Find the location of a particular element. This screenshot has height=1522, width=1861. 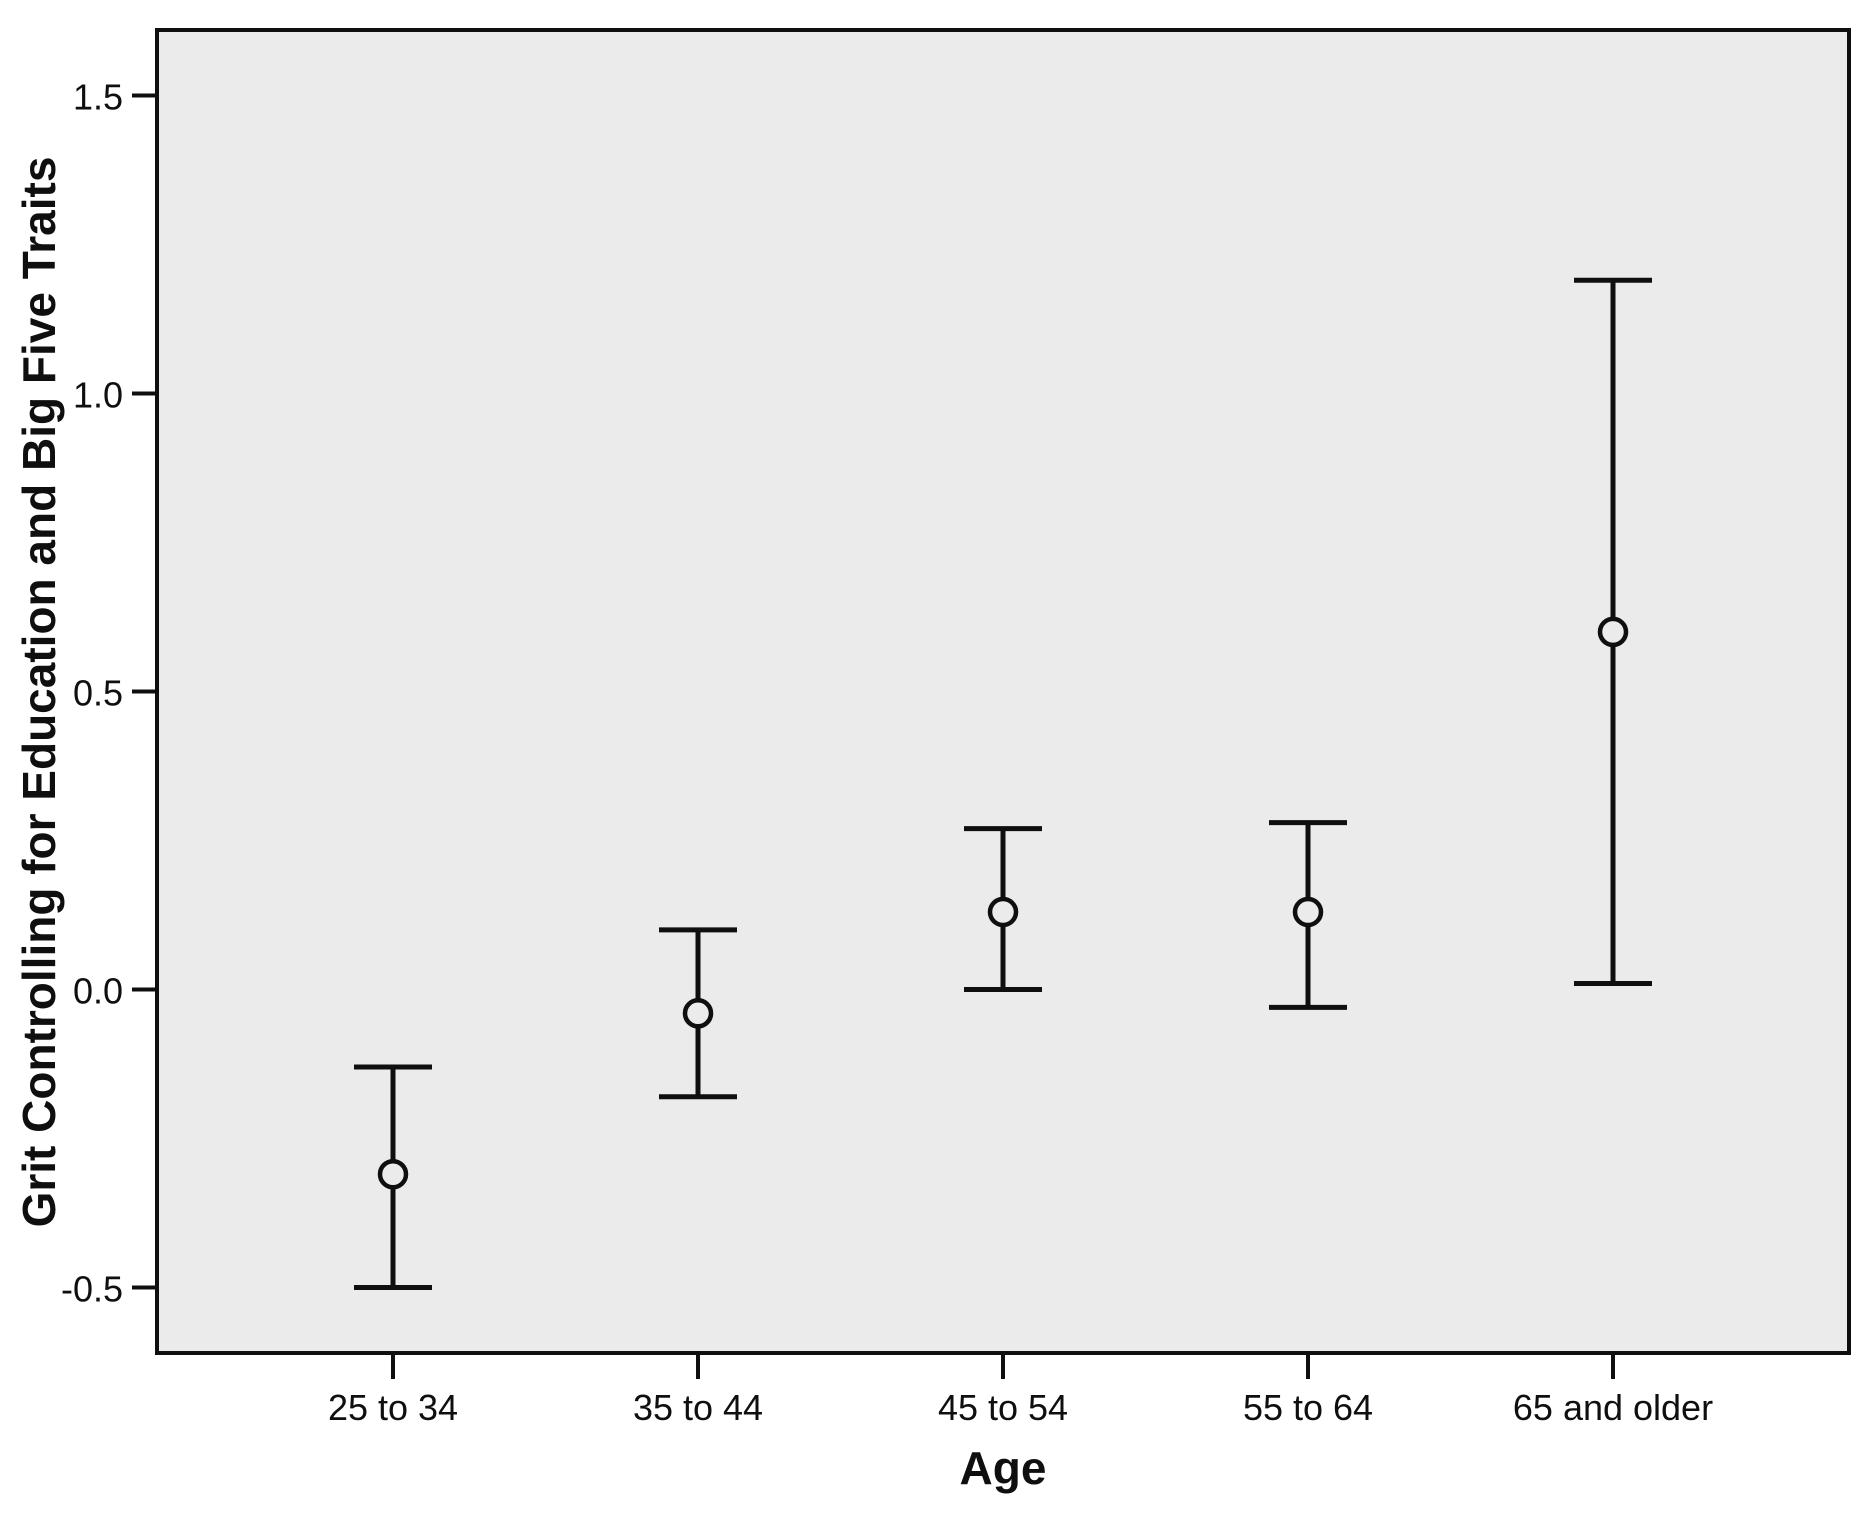

y-tick-label: -0.5 is located at coordinates (92, 1288).